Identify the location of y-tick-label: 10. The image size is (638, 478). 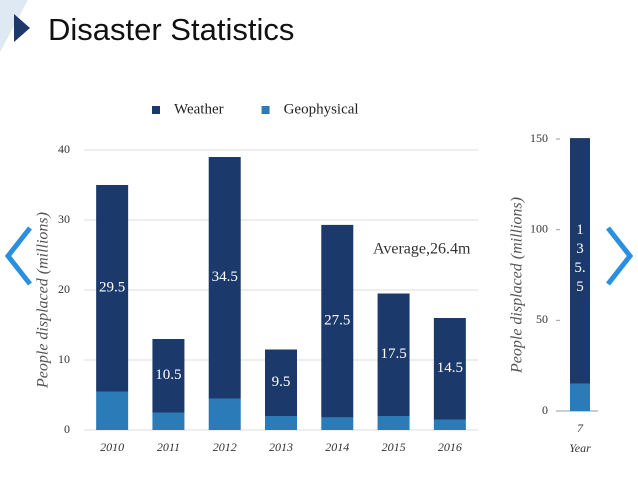
(64, 359).